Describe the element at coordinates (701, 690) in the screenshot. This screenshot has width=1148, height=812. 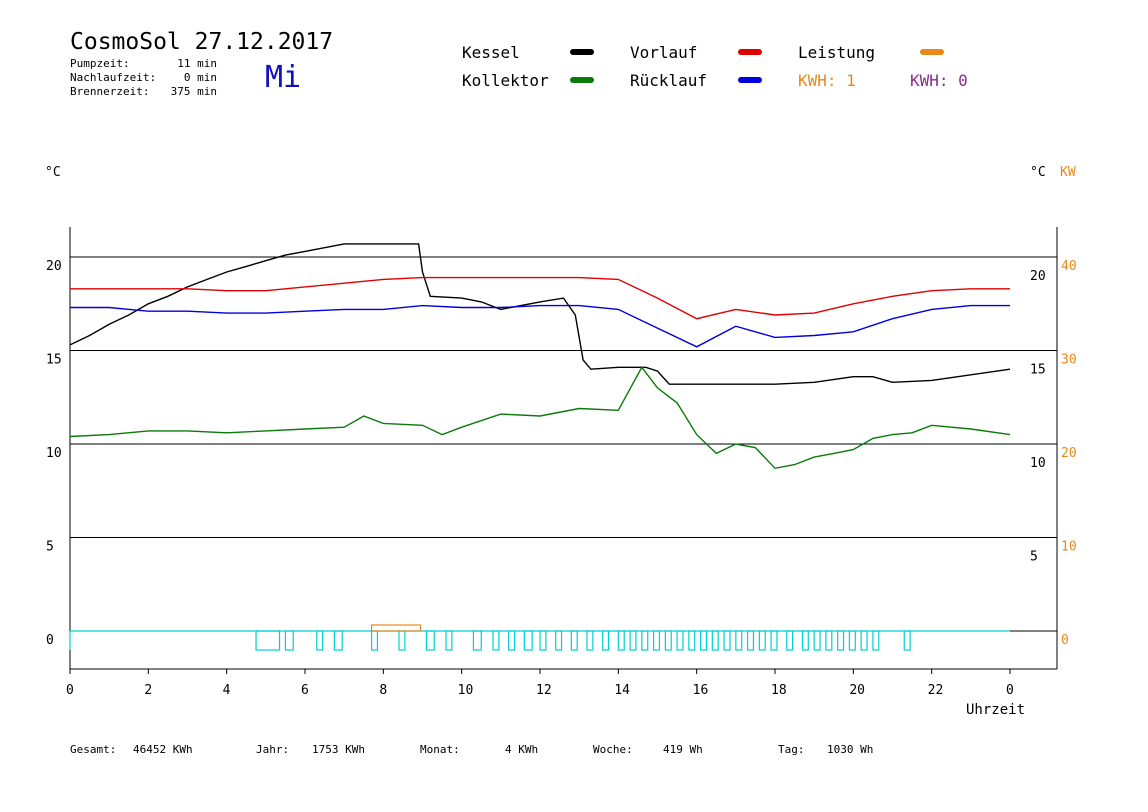
I see `x-tick-label: 16` at that location.